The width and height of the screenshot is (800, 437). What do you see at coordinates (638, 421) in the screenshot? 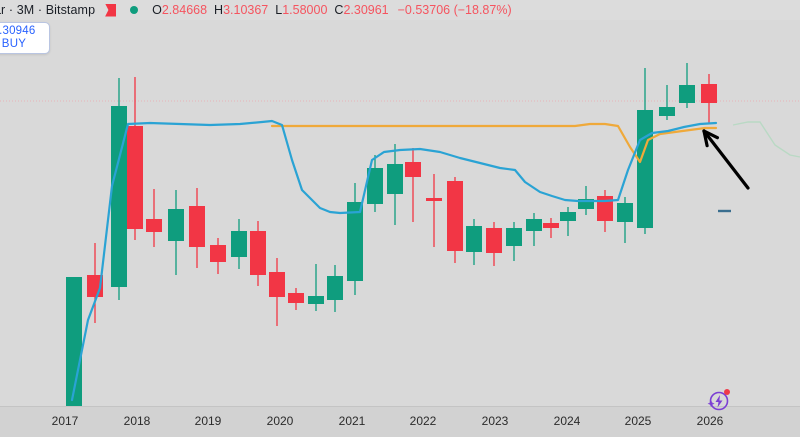
I see `x-axis-tick: 2025` at bounding box center [638, 421].